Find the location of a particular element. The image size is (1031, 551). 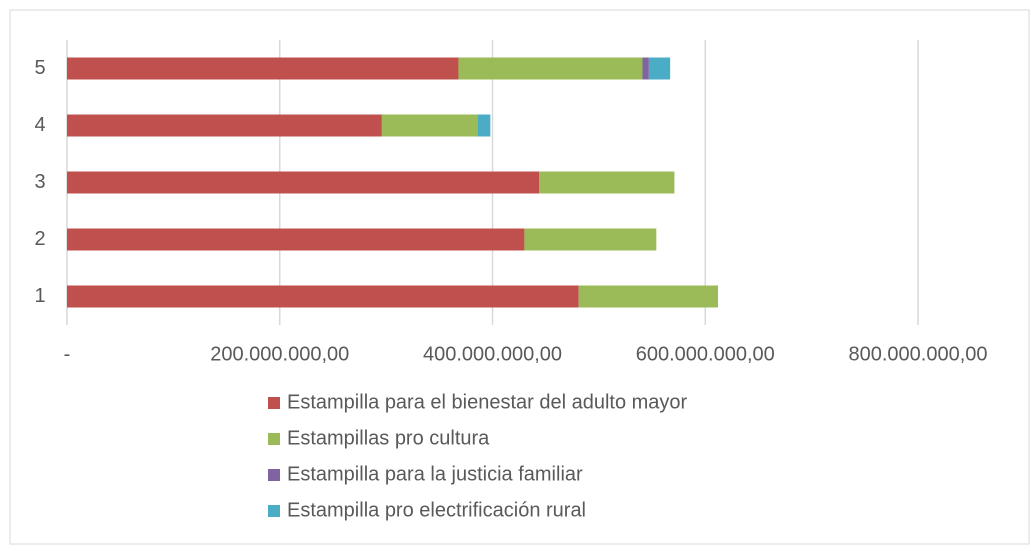

legend-label: Estampillas pro cultura is located at coordinates (388, 438).